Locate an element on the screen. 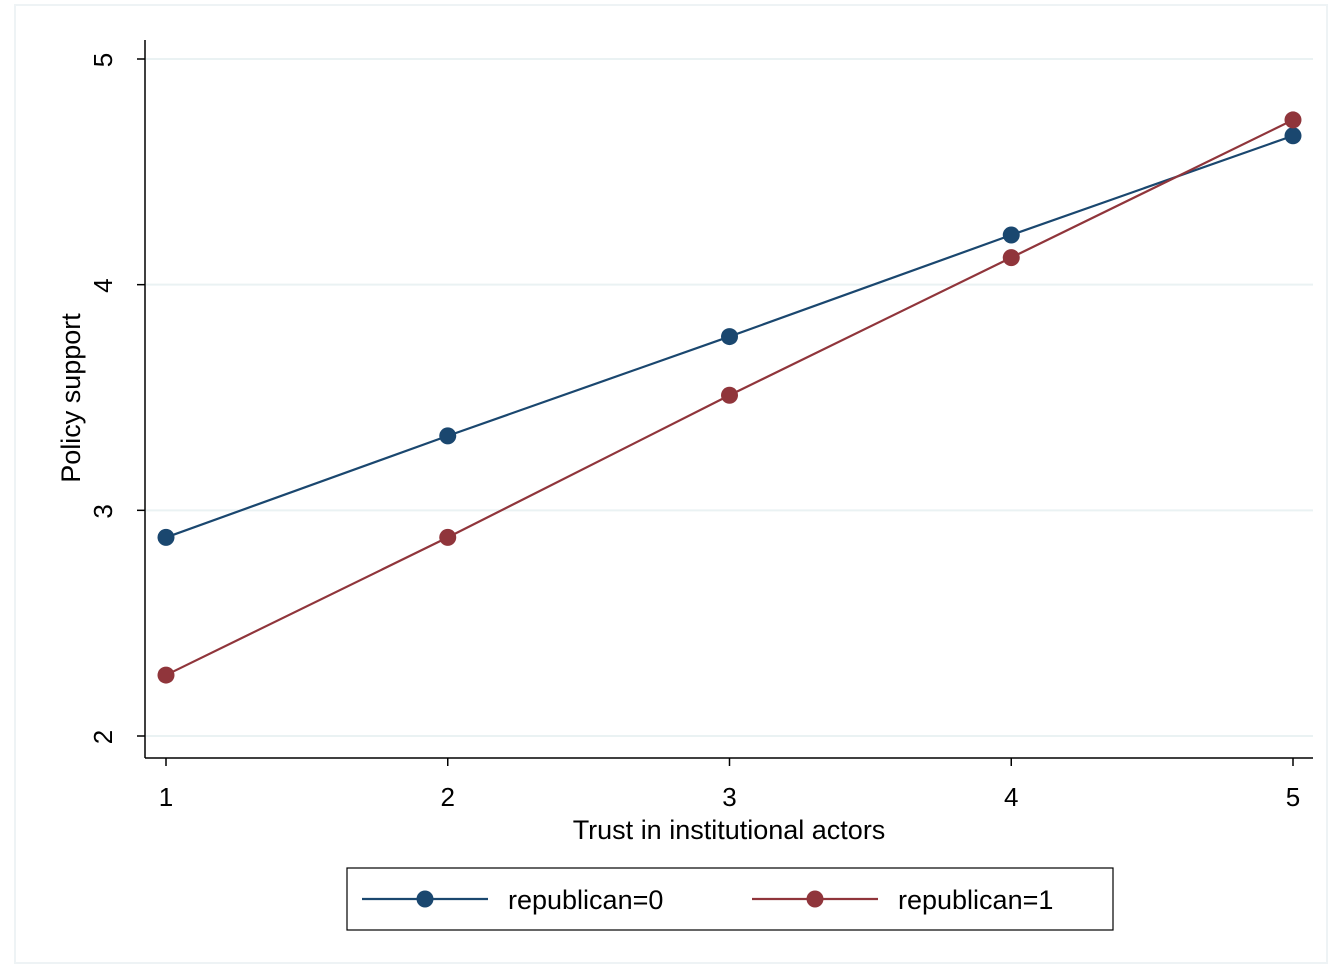 The image size is (1330, 975). y-tick-label: 5 is located at coordinates (103, 60).